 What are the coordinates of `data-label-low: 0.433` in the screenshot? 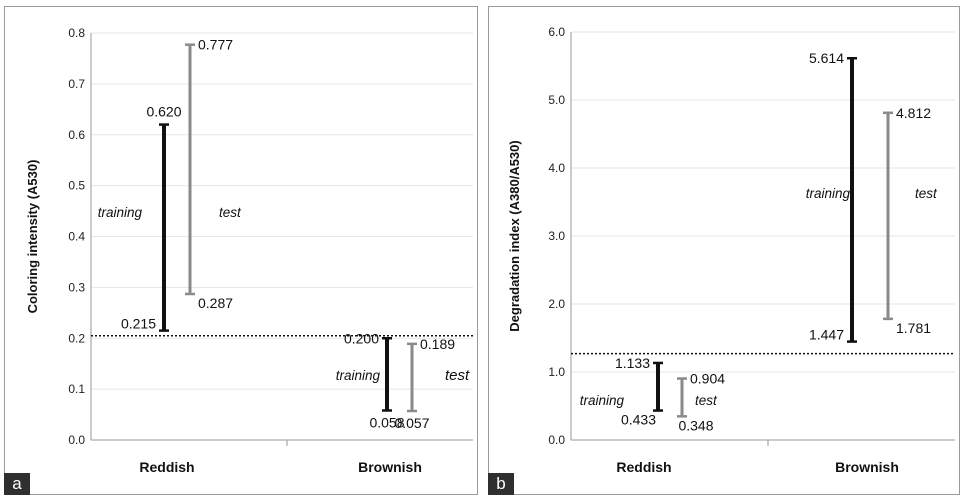 It's located at (638, 420).